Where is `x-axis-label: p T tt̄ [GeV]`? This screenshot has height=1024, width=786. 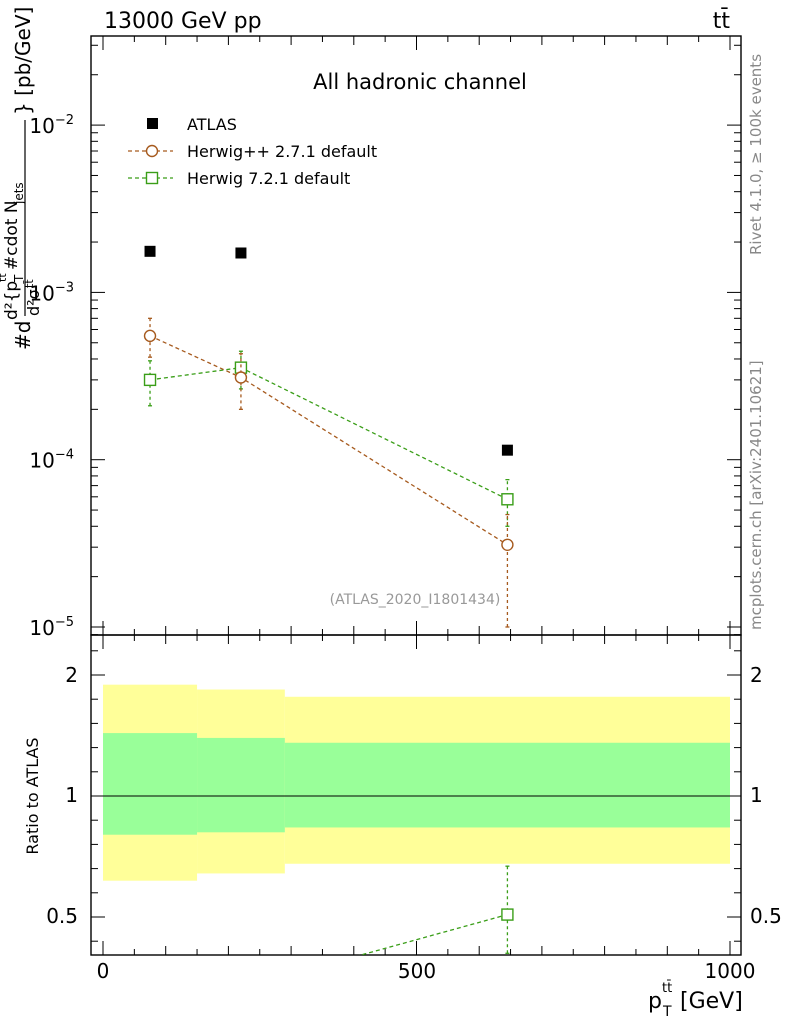 x-axis-label: p T tt̄ [GeV] is located at coordinates (695, 1000).